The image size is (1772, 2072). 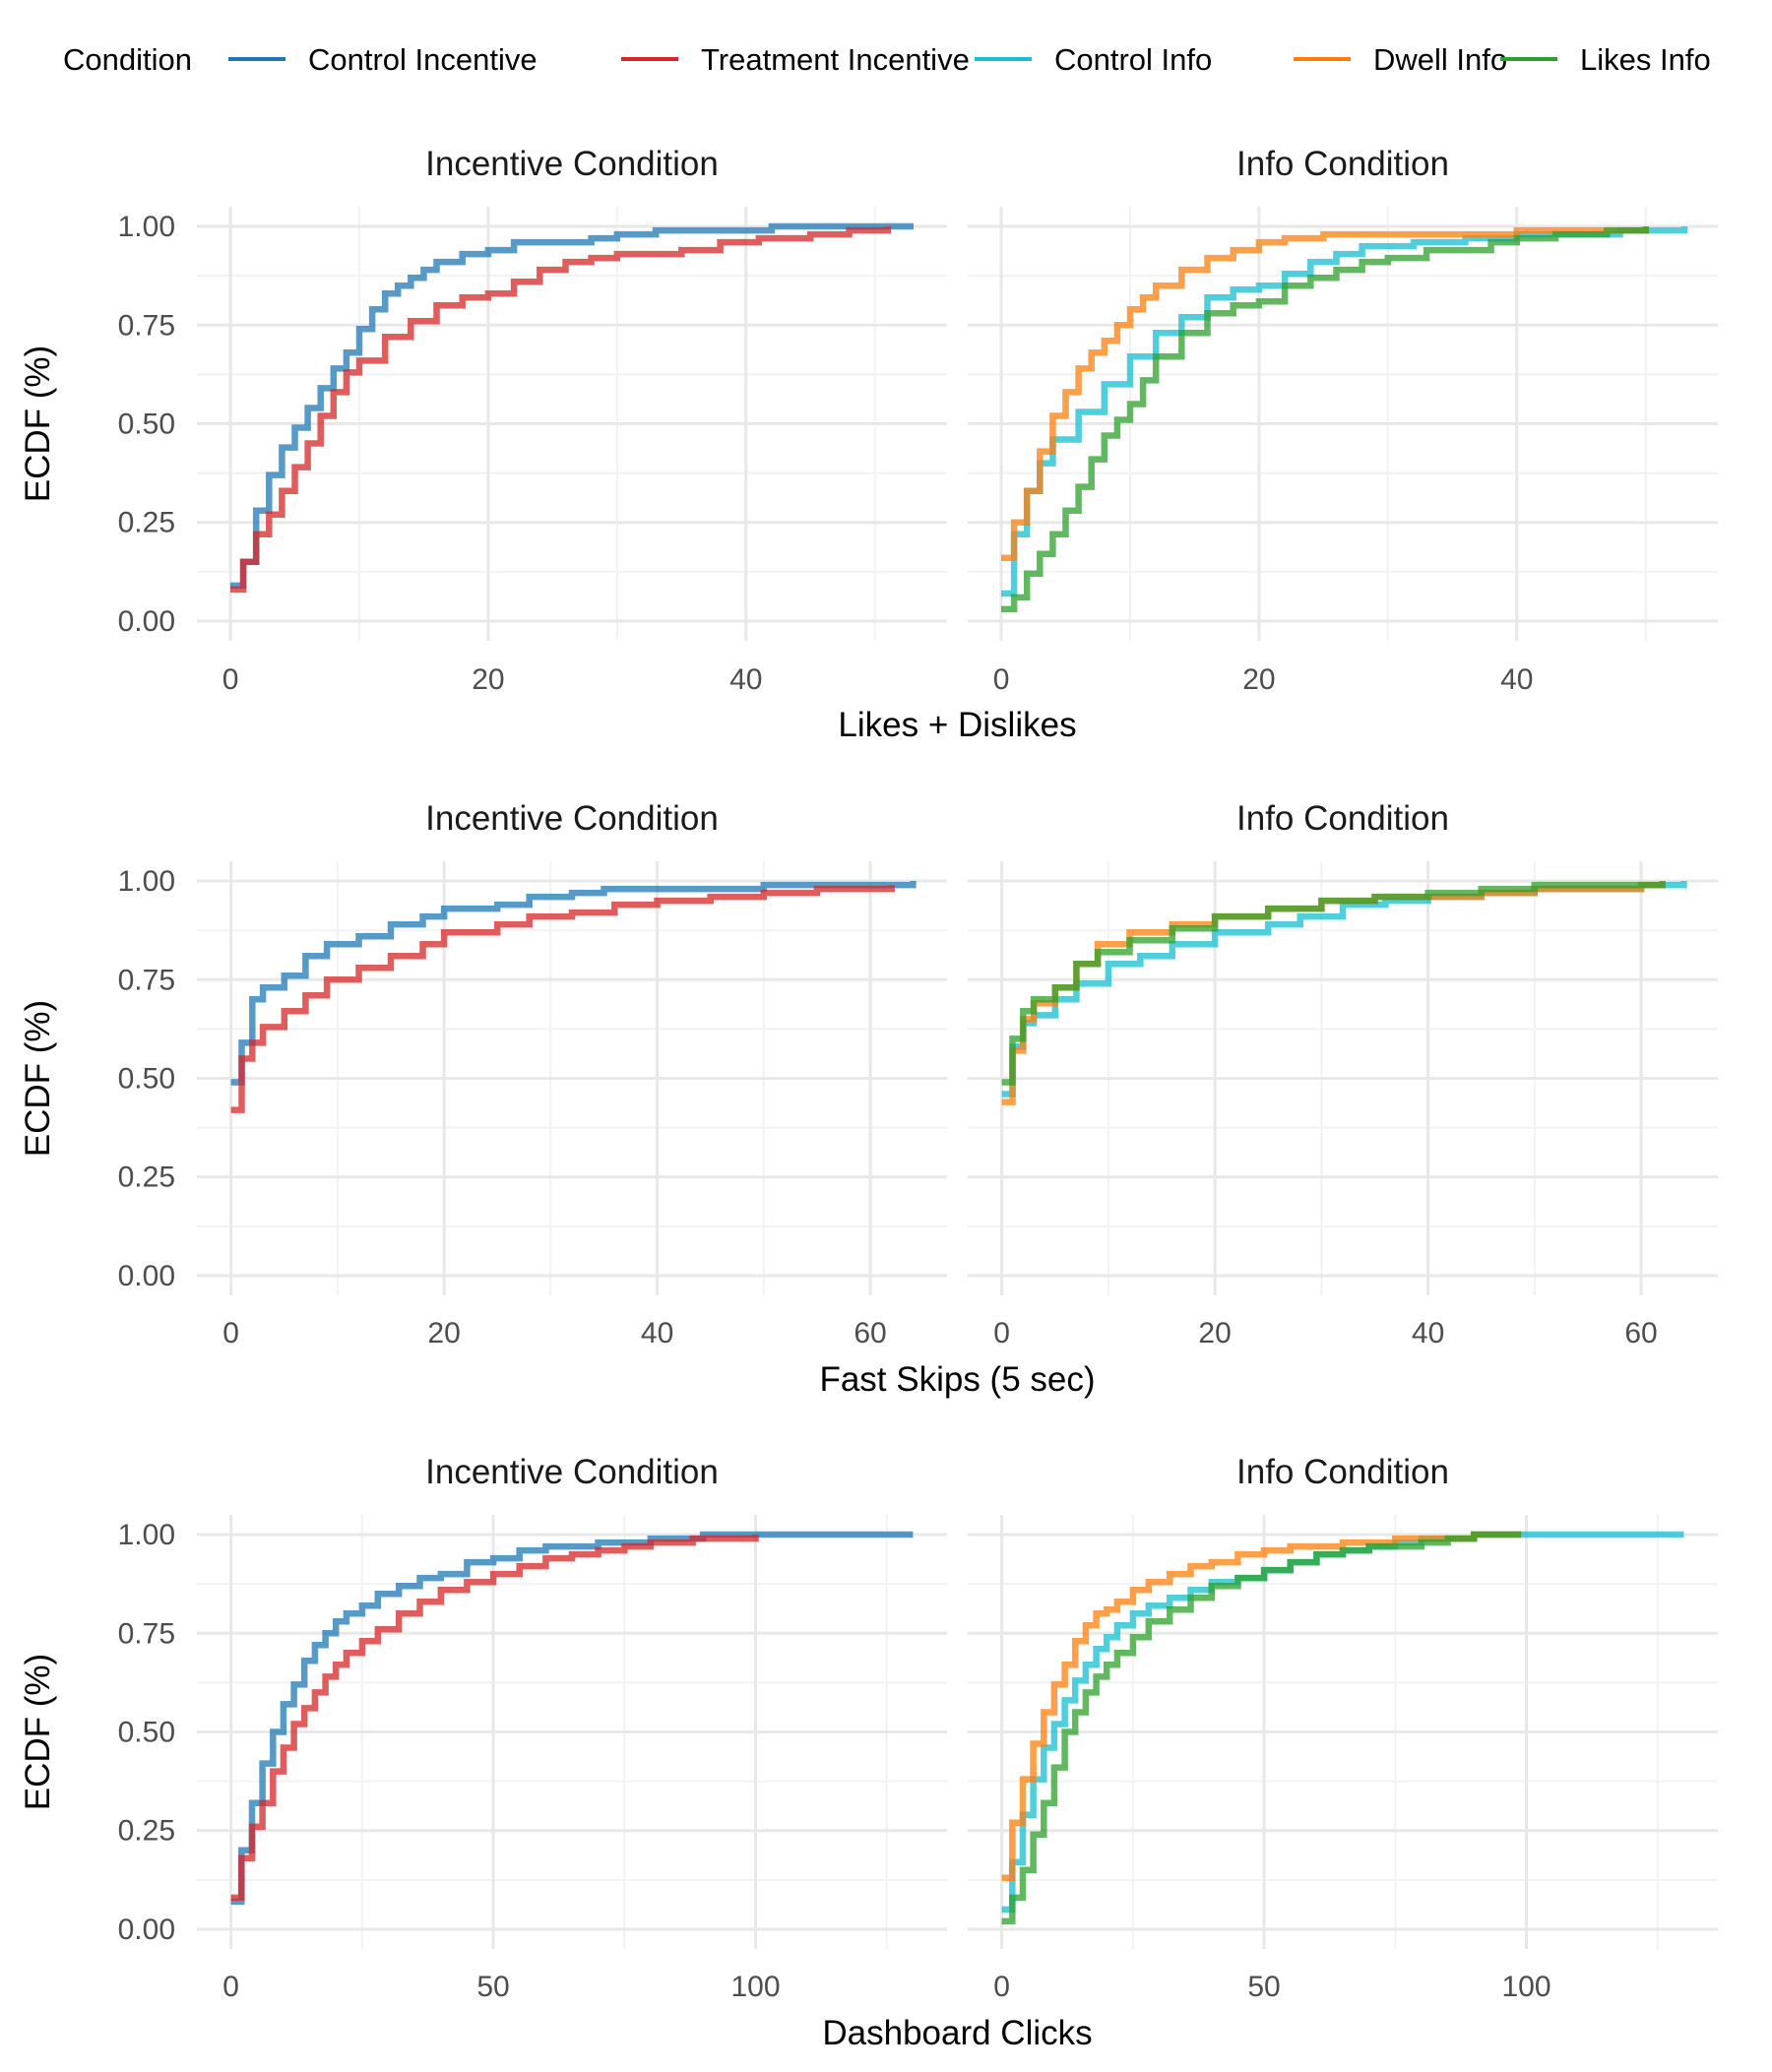 I want to click on legend-label: Treatment Incentive, so click(x=835, y=59).